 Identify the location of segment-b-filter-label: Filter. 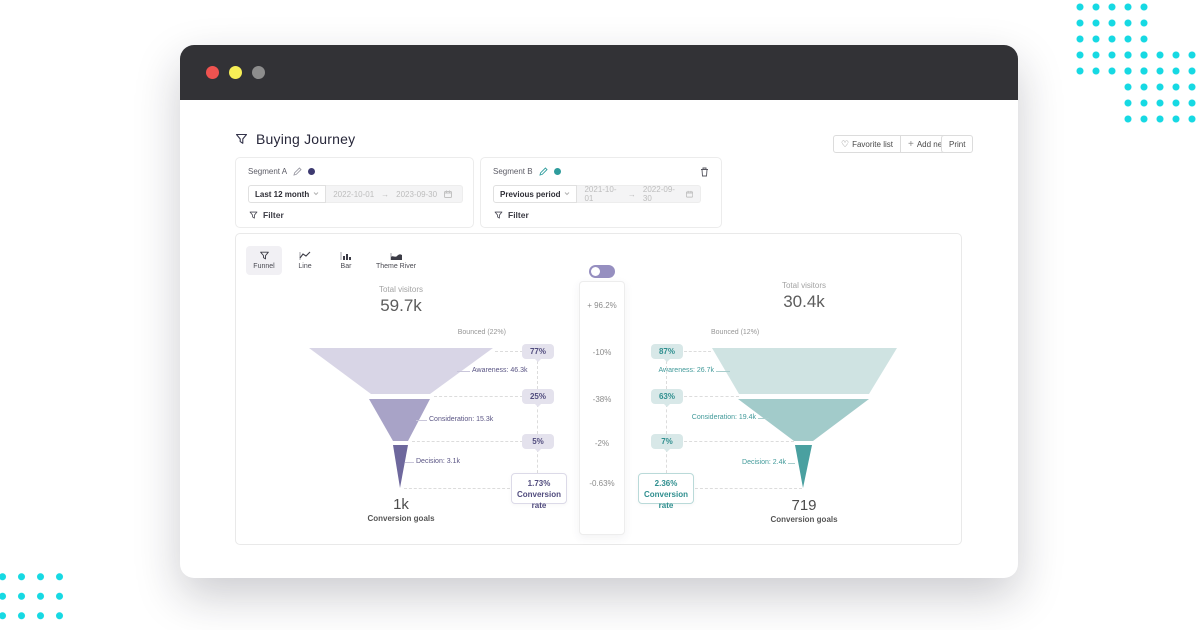
(518, 215).